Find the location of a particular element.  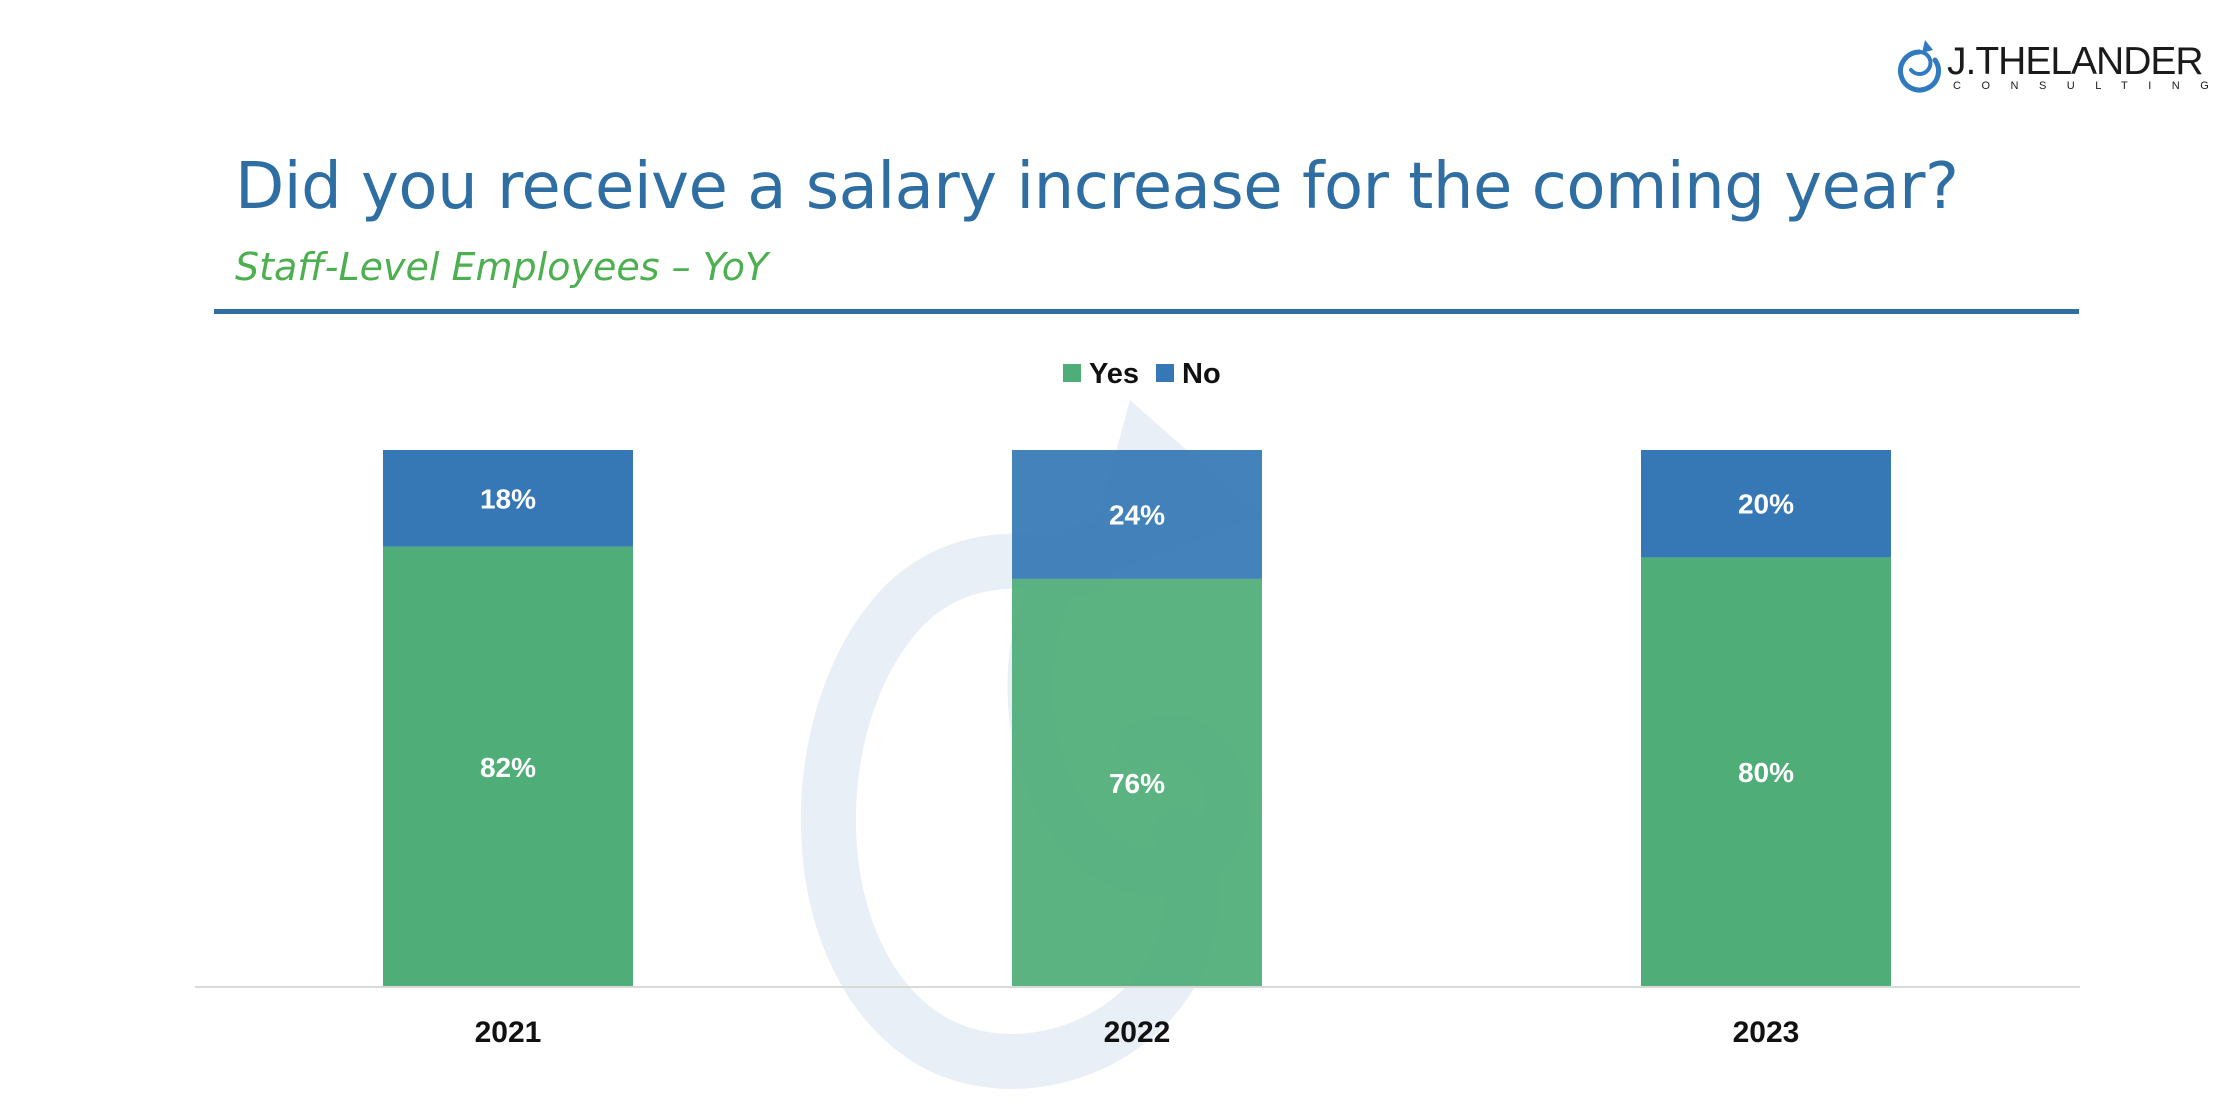

legend-swatch-yes is located at coordinates (1072, 373).